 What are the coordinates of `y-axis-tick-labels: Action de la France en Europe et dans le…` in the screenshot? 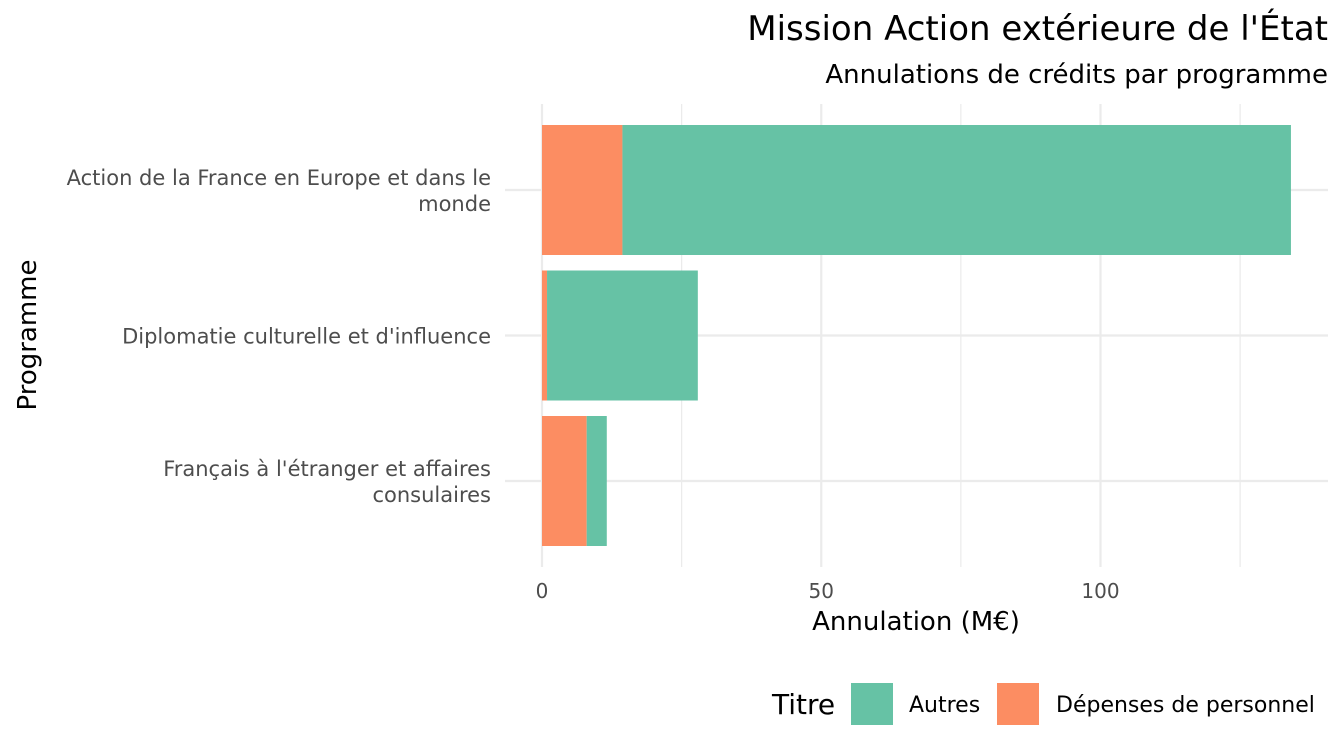 It's located at (279, 336).